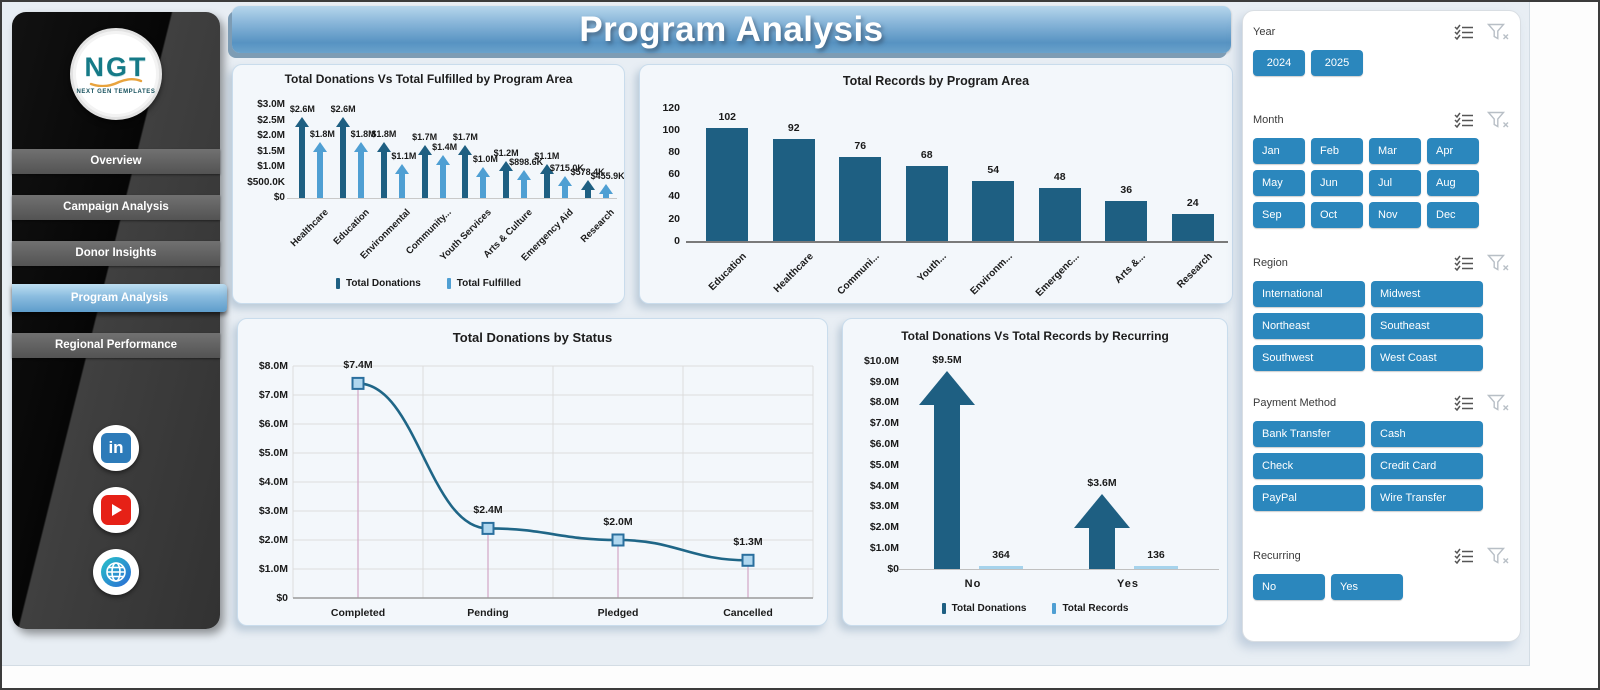 The height and width of the screenshot is (690, 1600). I want to click on data-label: 92, so click(793, 128).